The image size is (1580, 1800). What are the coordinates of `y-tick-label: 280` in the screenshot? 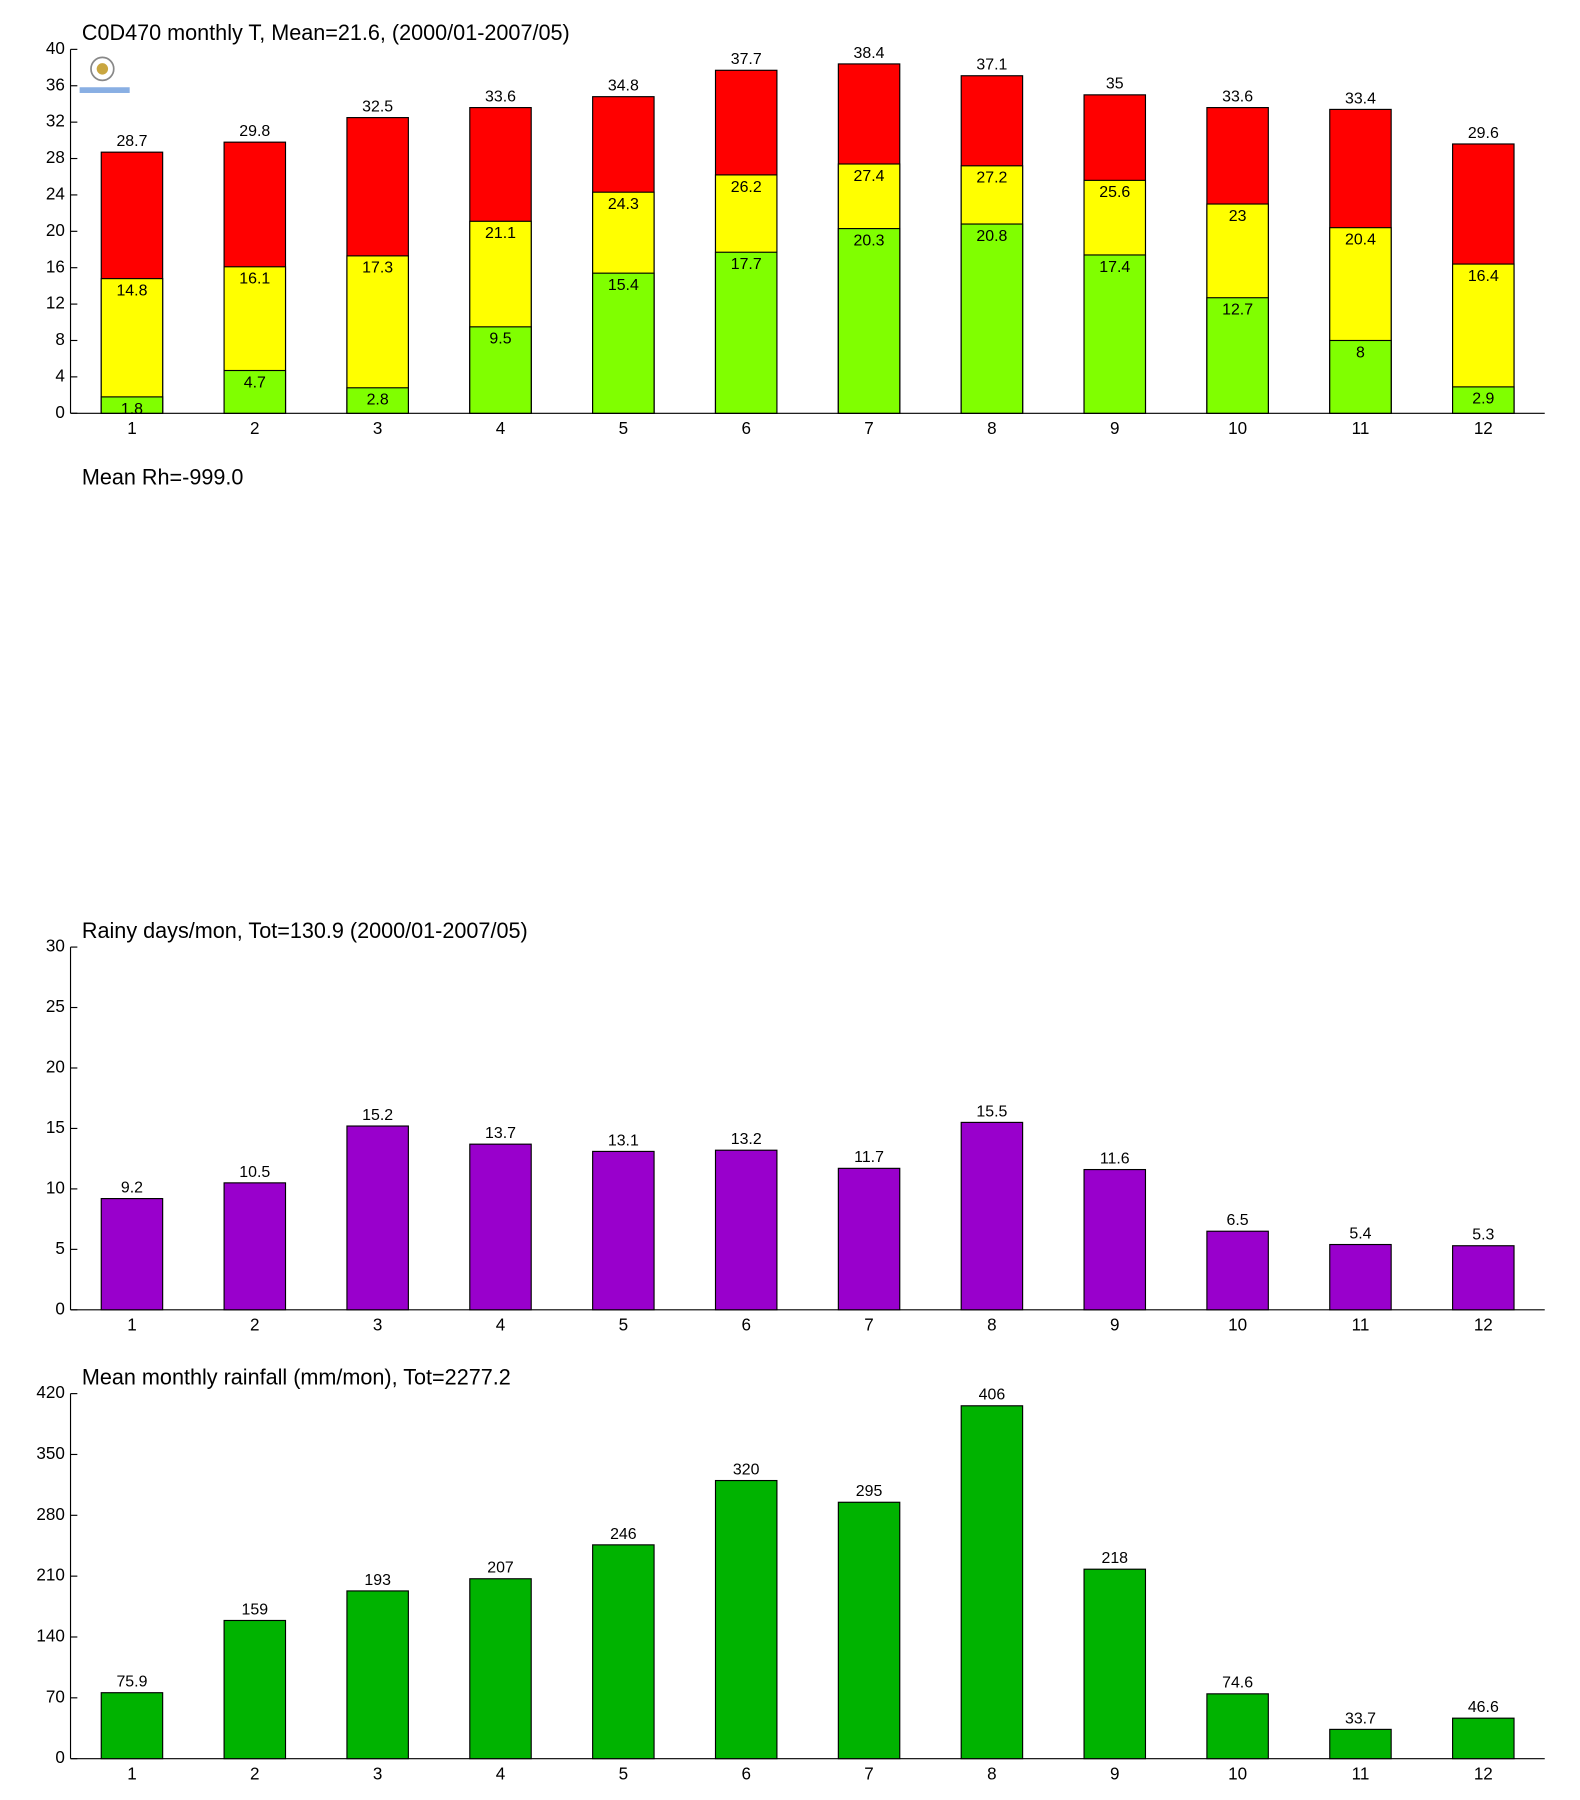 It's located at (50, 1514).